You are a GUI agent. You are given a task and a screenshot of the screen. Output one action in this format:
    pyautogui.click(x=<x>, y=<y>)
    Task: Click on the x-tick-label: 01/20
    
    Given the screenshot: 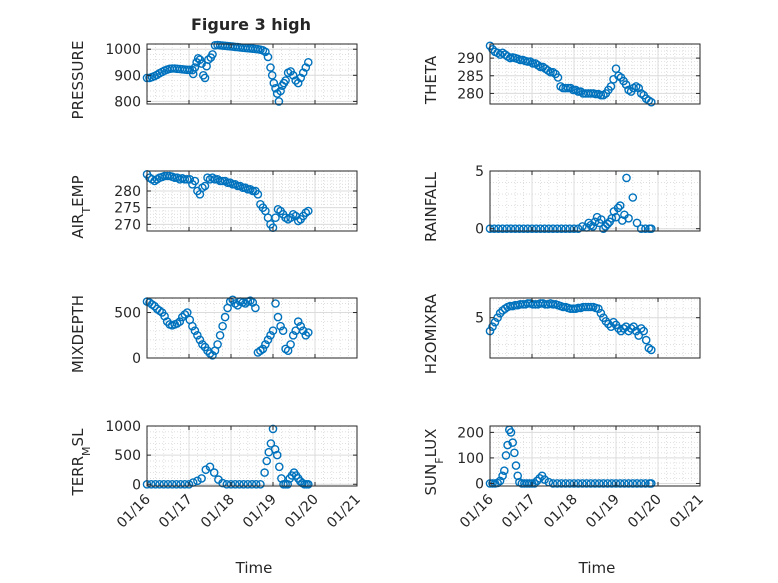 What is the action you would take?
    pyautogui.click(x=302, y=512)
    